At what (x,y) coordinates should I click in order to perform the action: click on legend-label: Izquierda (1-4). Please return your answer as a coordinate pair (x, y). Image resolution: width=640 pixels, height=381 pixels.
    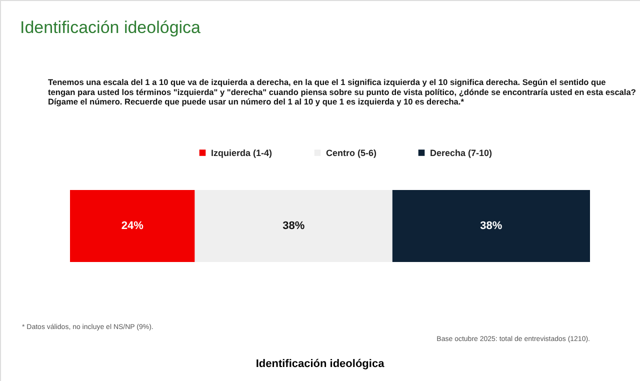
    Looking at the image, I should click on (241, 153).